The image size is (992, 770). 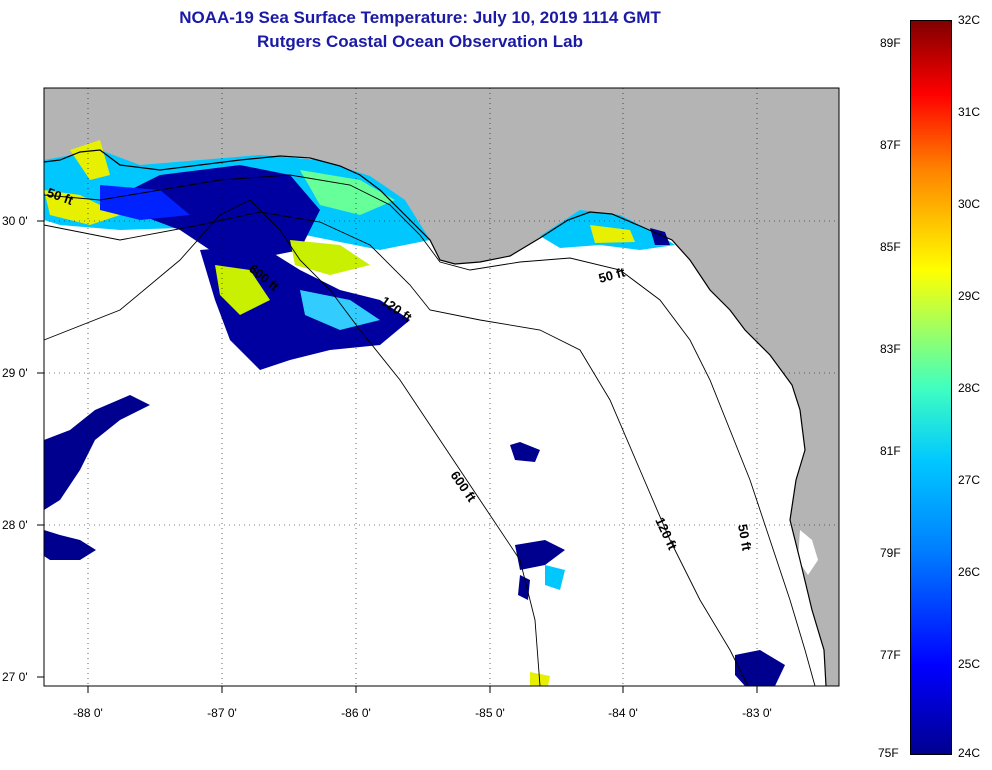 What do you see at coordinates (890, 655) in the screenshot?
I see `fahrenheit-label: 77F` at bounding box center [890, 655].